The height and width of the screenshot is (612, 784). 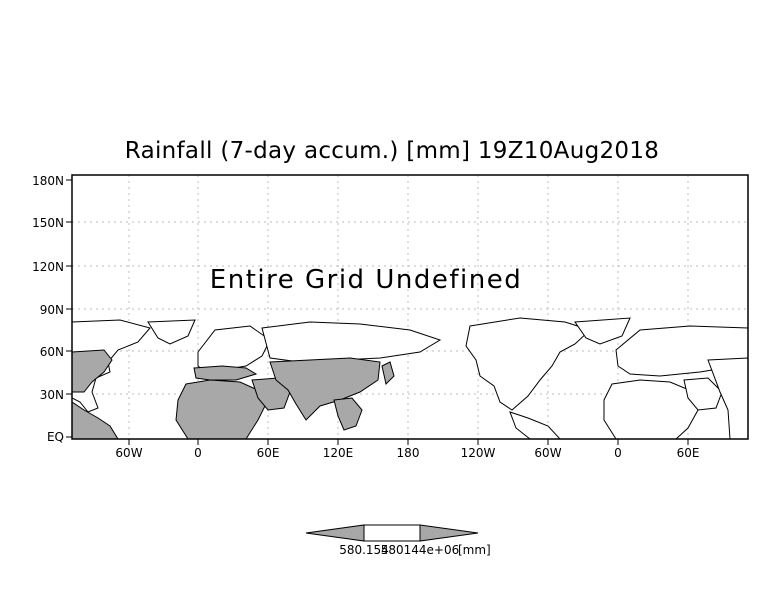 What do you see at coordinates (366, 280) in the screenshot?
I see `undefined-grid-message: Entire Grid Undefined` at bounding box center [366, 280].